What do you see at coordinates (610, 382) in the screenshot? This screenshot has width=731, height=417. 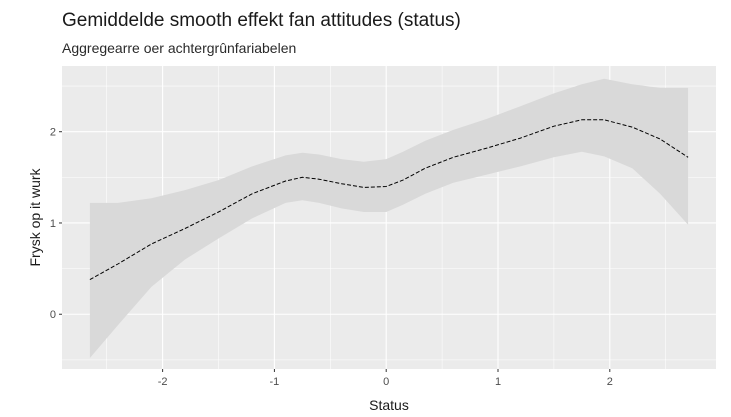 I see `x-tick-label: 2` at bounding box center [610, 382].